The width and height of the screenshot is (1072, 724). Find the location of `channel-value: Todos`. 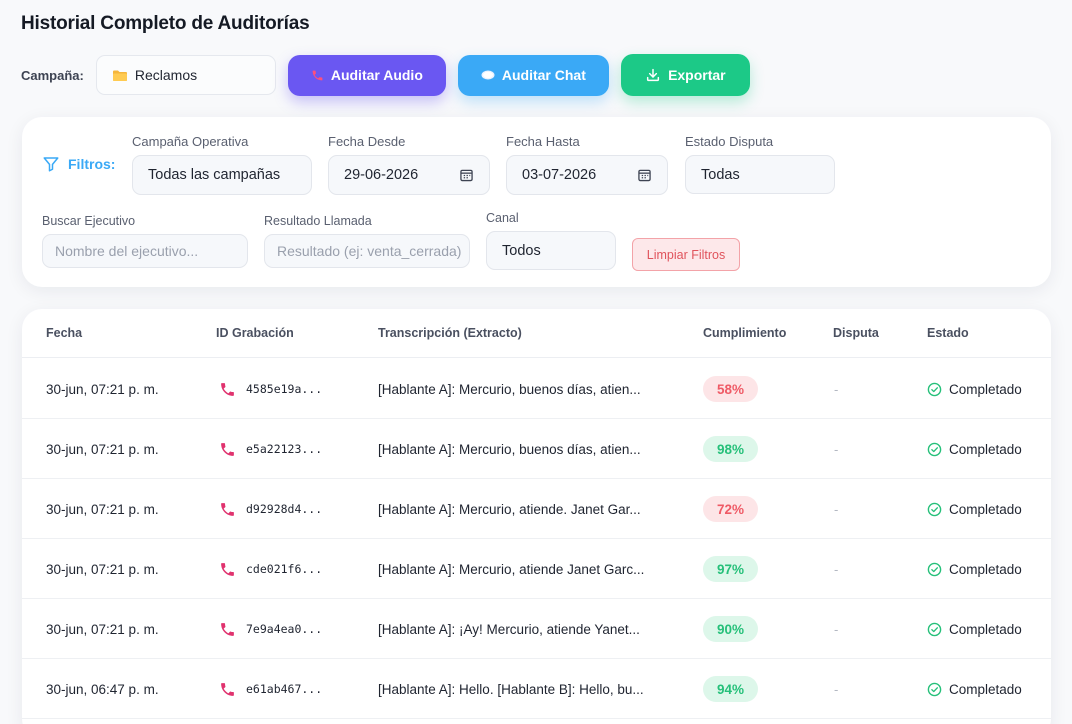

channel-value: Todos is located at coordinates (521, 250).